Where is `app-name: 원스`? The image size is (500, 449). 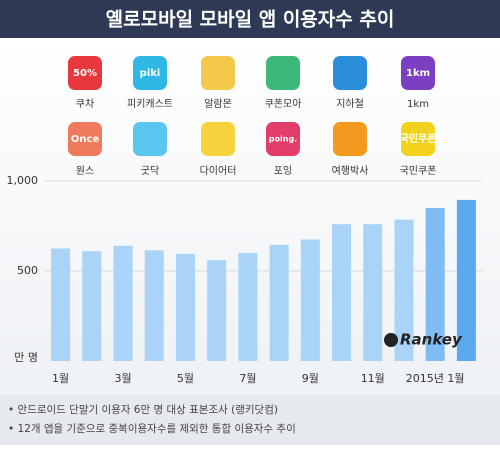 app-name: 원스 is located at coordinates (85, 171).